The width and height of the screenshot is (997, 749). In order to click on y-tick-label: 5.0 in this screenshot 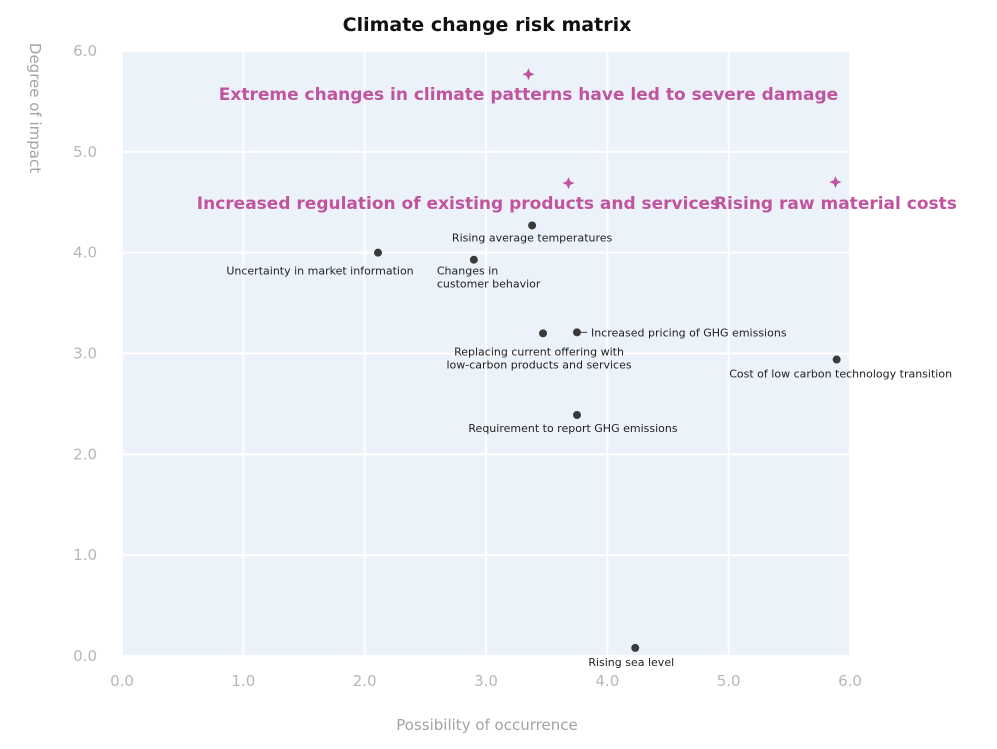, I will do `click(85, 152)`.